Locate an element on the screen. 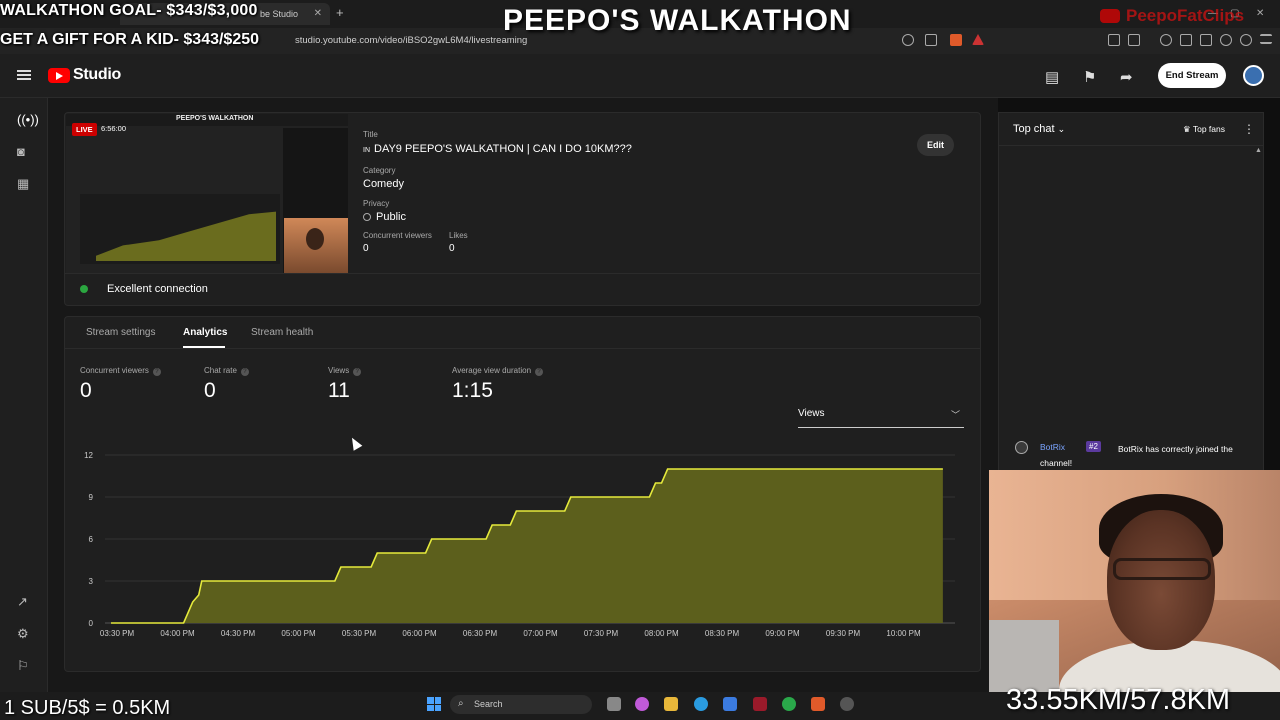  calendar-icon: ▦ is located at coordinates (23, 183).